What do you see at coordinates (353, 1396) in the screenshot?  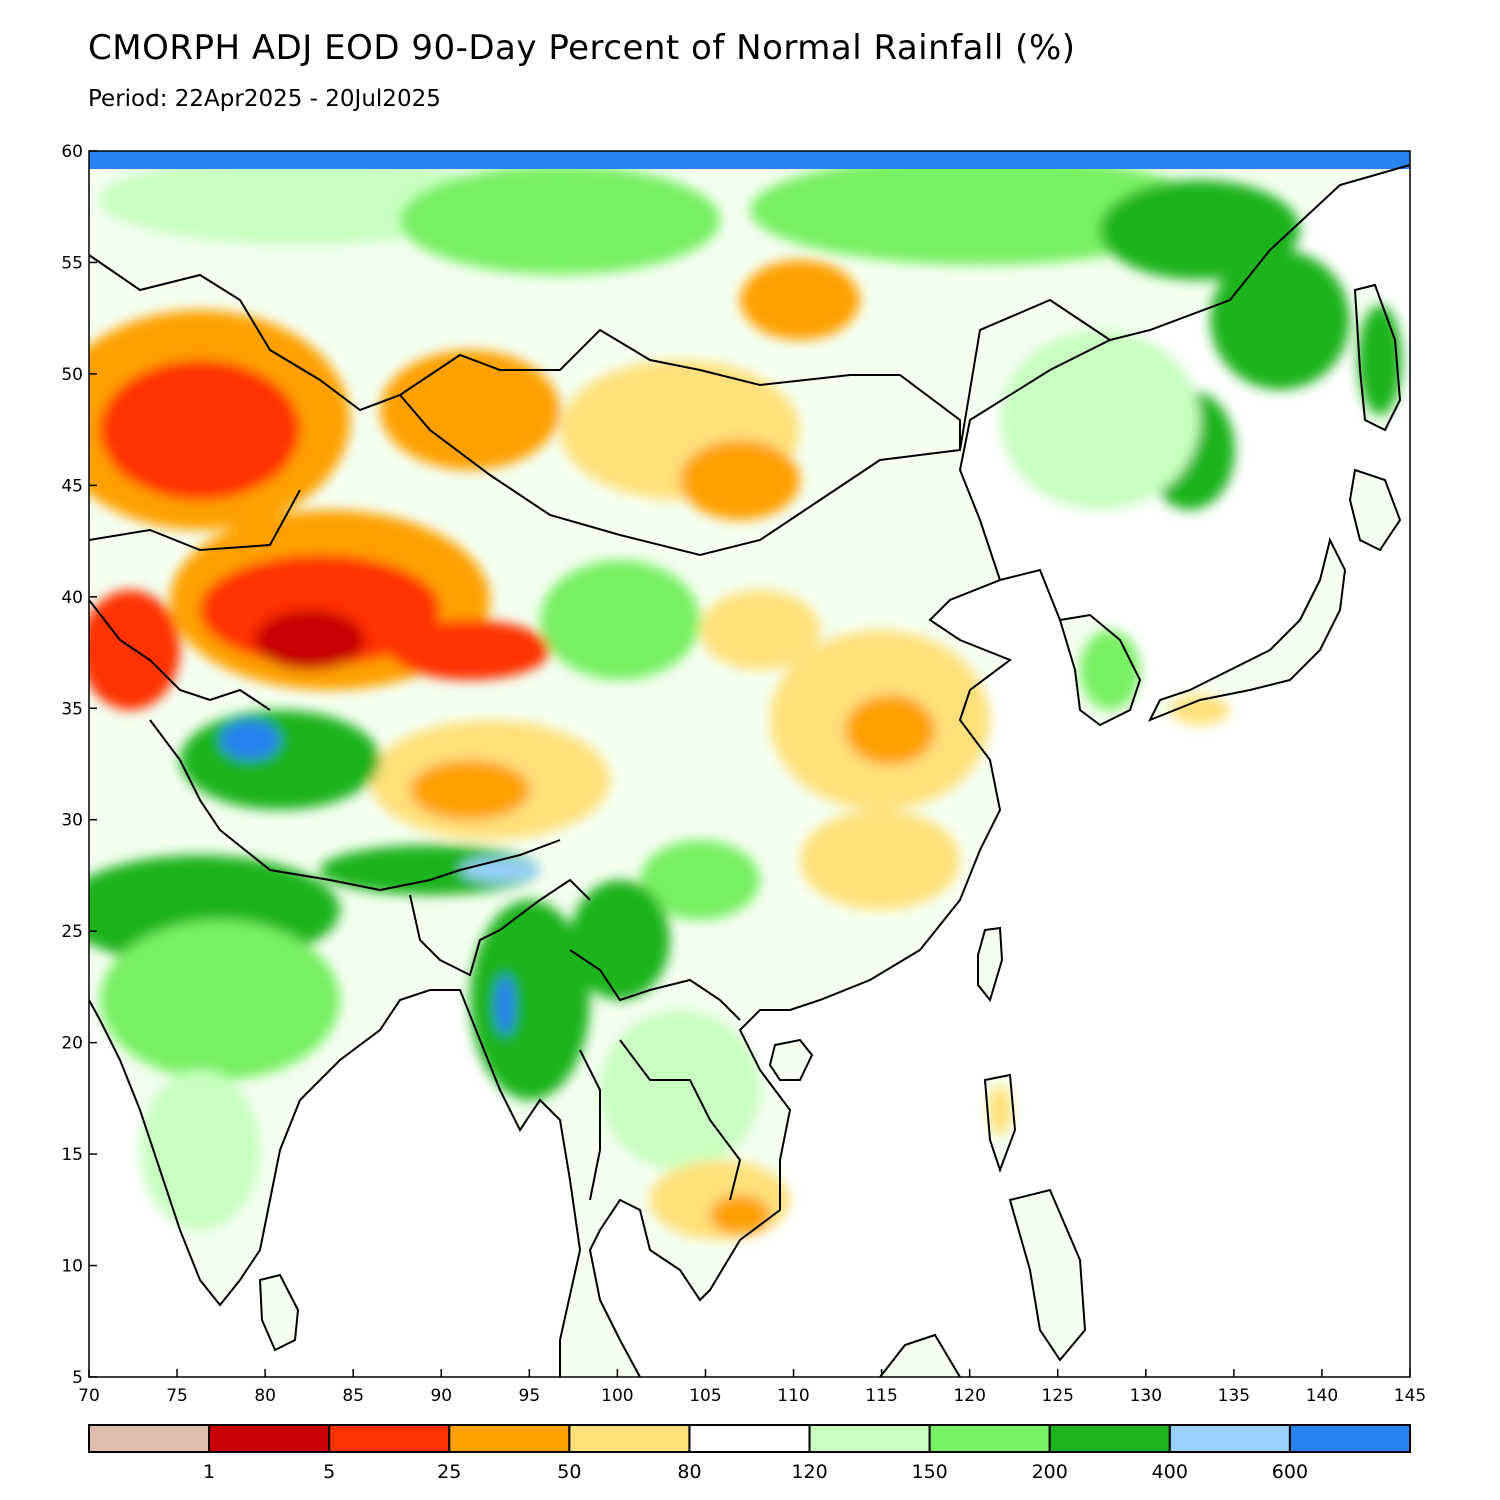 I see `lon-tick-label: 85` at bounding box center [353, 1396].